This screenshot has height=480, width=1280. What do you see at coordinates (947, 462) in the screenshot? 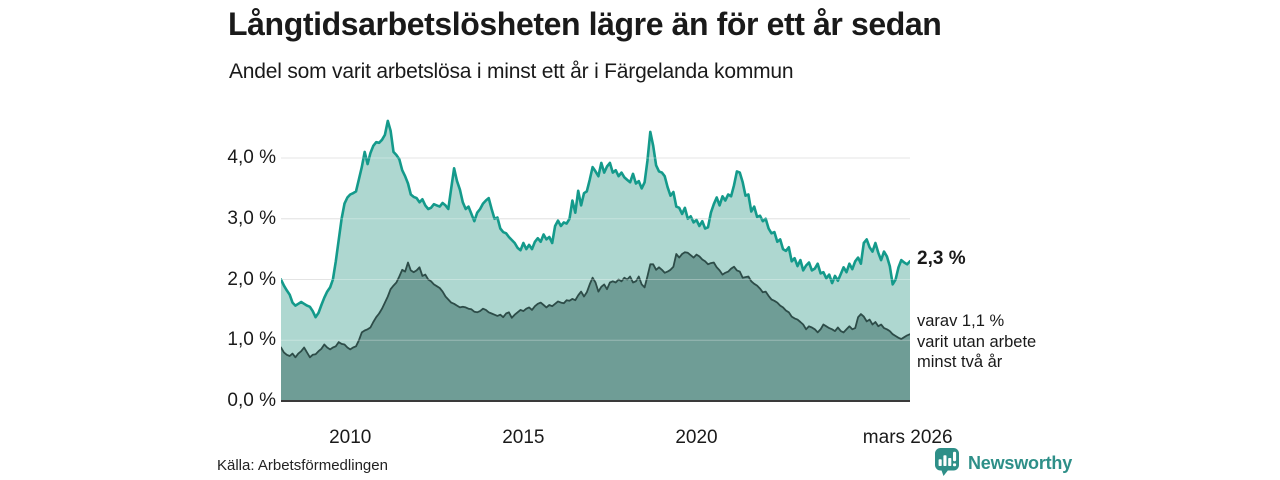
I see `bar-chart-speech-bubble-icon` at bounding box center [947, 462].